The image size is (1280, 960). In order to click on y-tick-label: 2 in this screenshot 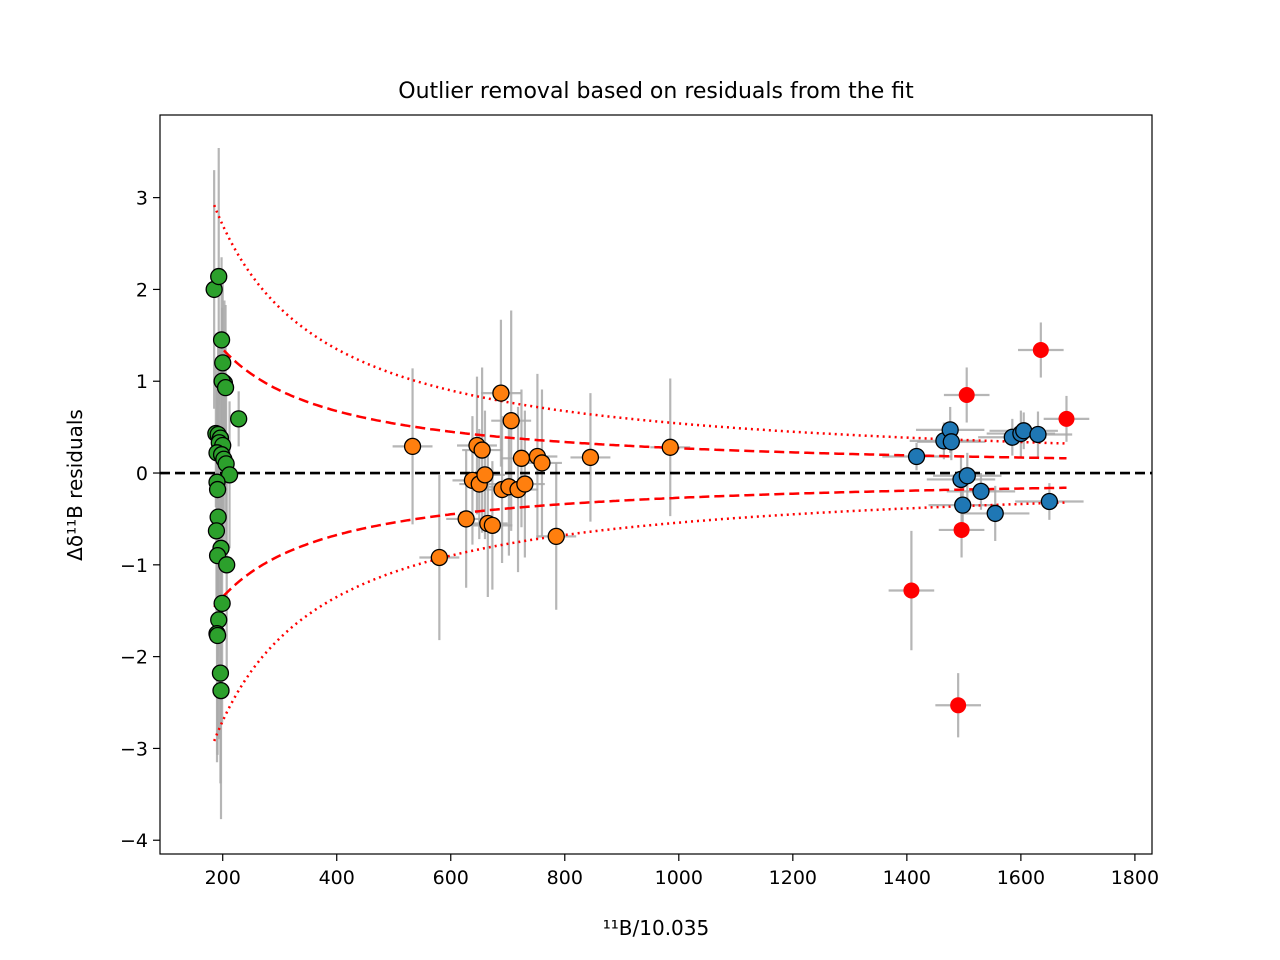, I will do `click(142, 290)`.